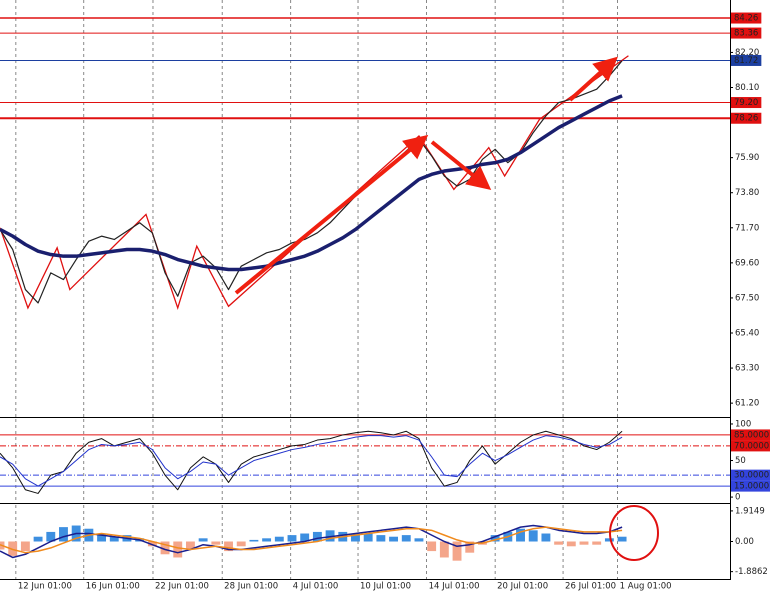  I want to click on level-label: 85.0000, so click(751, 435).